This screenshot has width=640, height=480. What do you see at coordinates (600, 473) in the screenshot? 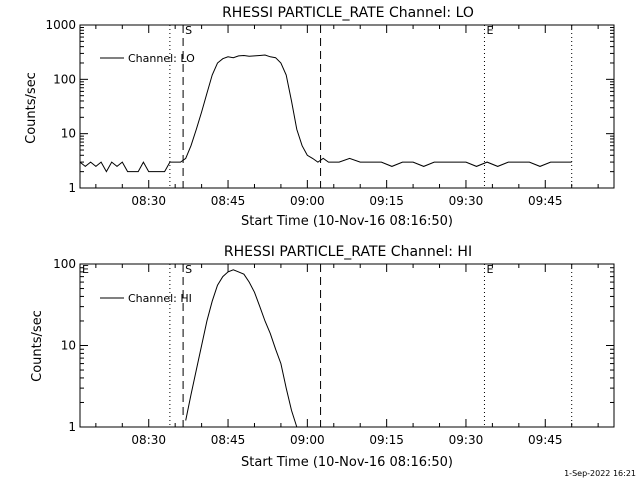
I see `footer-timestamp: 1-Sep-2022 16:21` at bounding box center [600, 473].